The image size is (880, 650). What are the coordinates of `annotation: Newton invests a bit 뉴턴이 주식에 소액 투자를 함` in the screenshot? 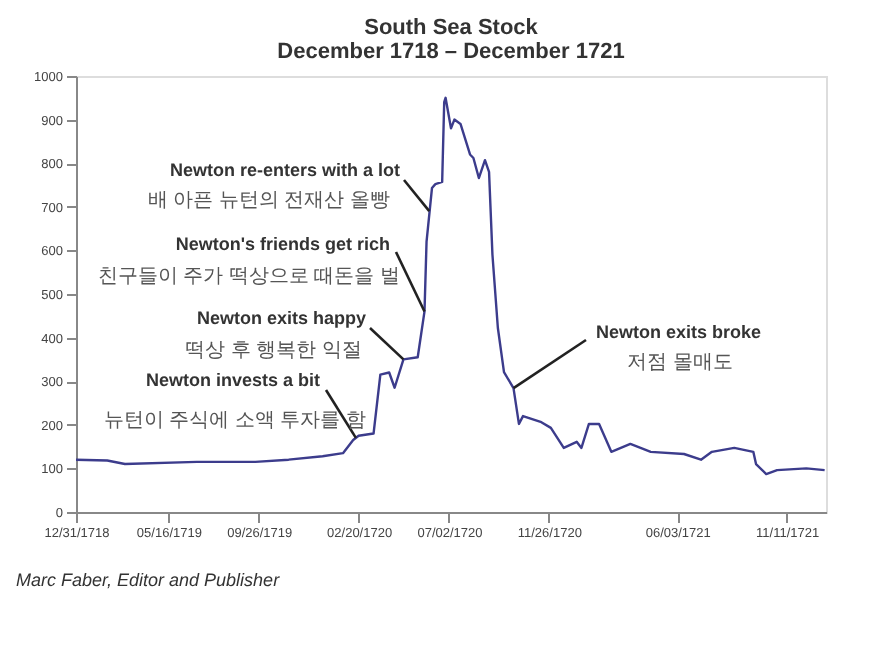 It's located at (234, 401).